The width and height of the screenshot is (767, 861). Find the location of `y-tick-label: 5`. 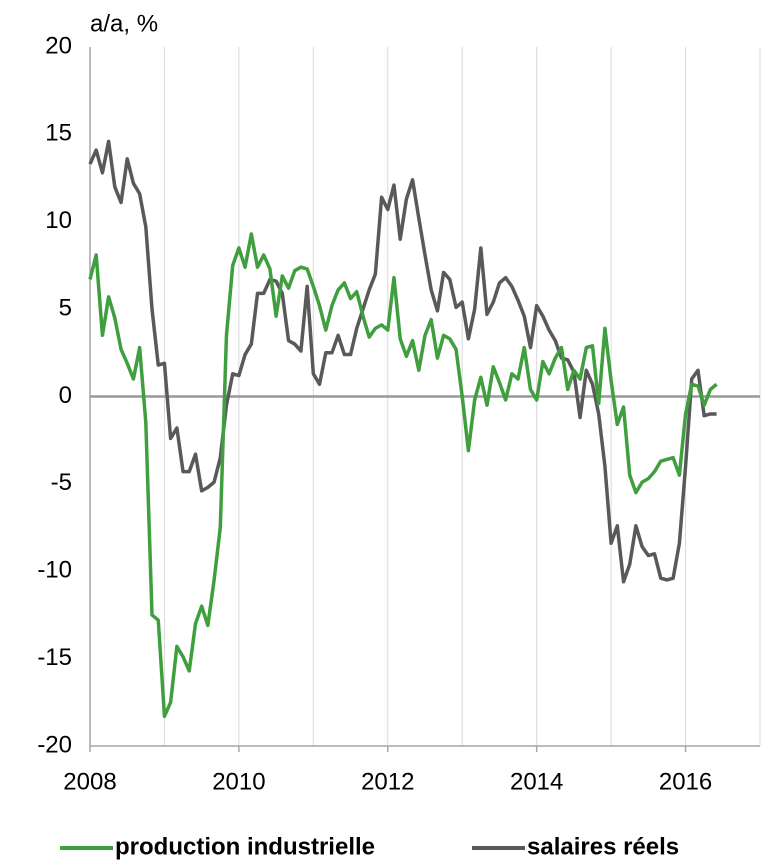

y-tick-label: 5 is located at coordinates (65, 307).